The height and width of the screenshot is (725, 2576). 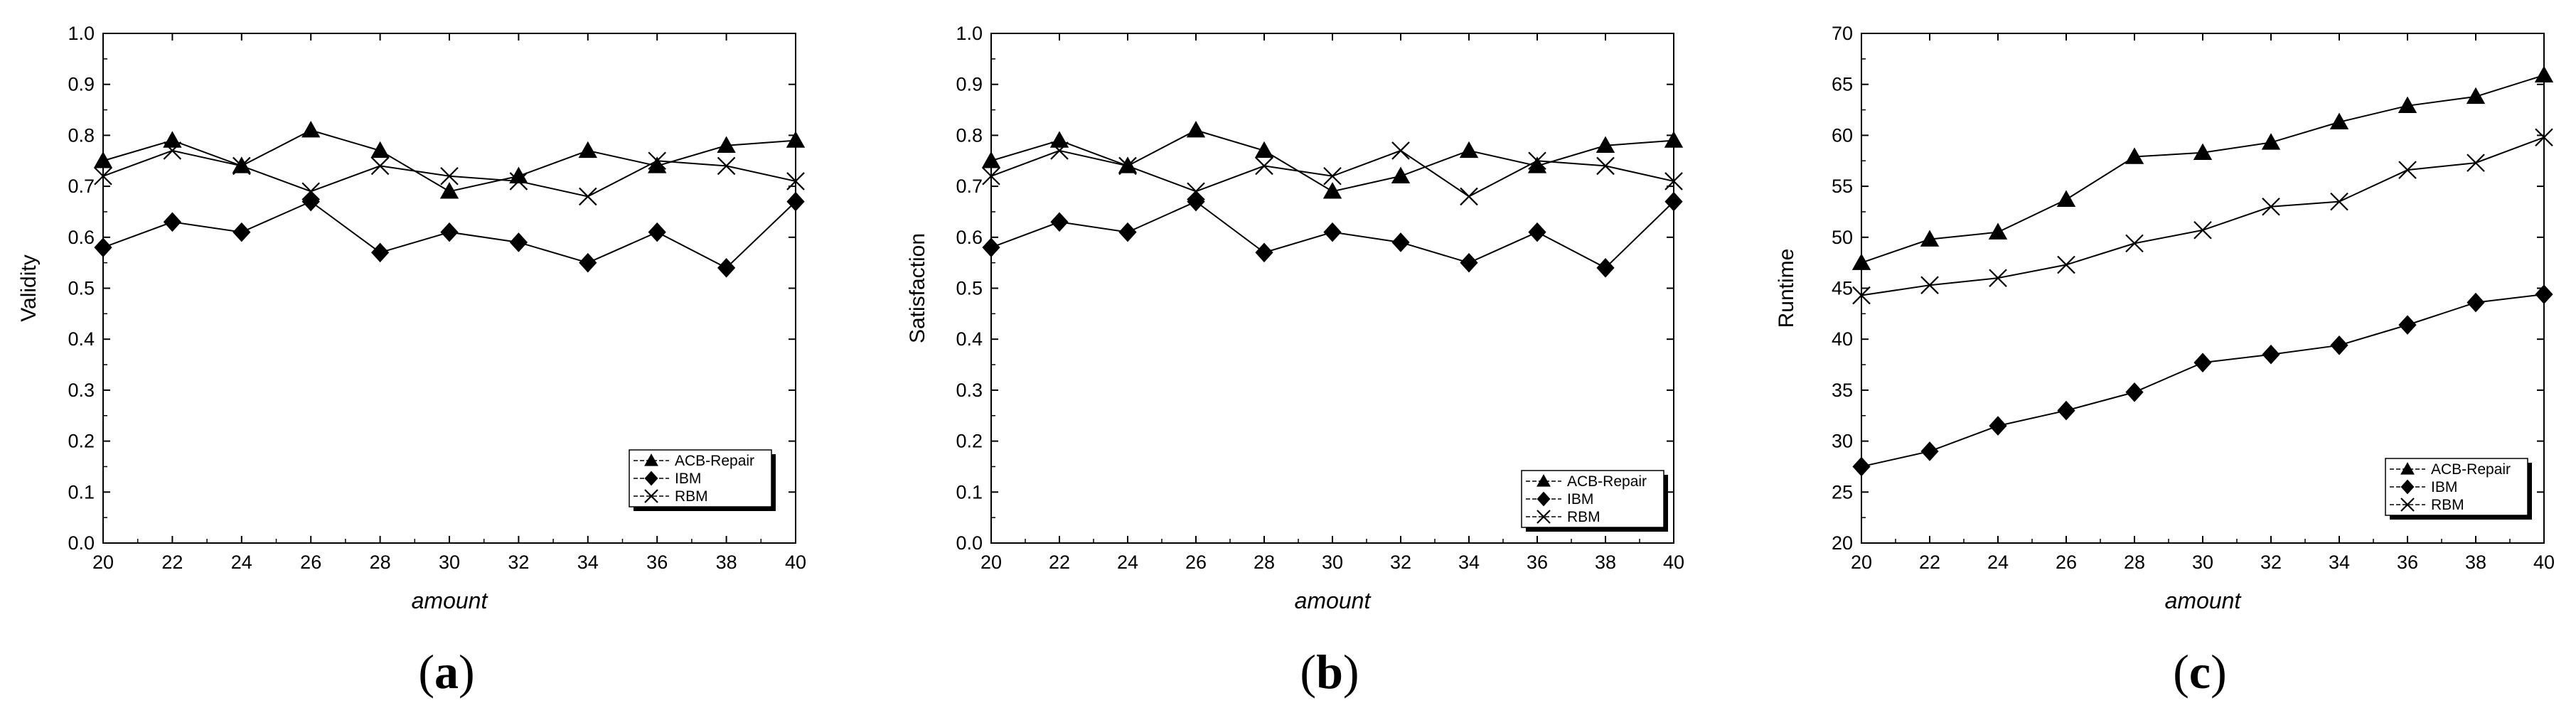 What do you see at coordinates (1583, 517) in the screenshot?
I see `legend-label: RBM` at bounding box center [1583, 517].